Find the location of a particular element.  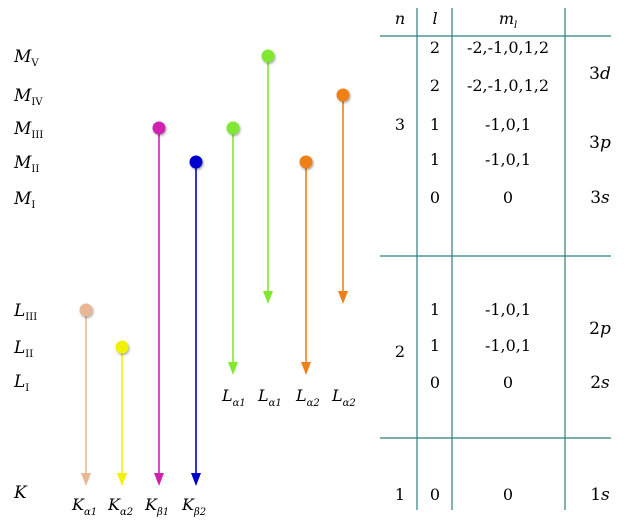

header-n: n is located at coordinates (400, 18).